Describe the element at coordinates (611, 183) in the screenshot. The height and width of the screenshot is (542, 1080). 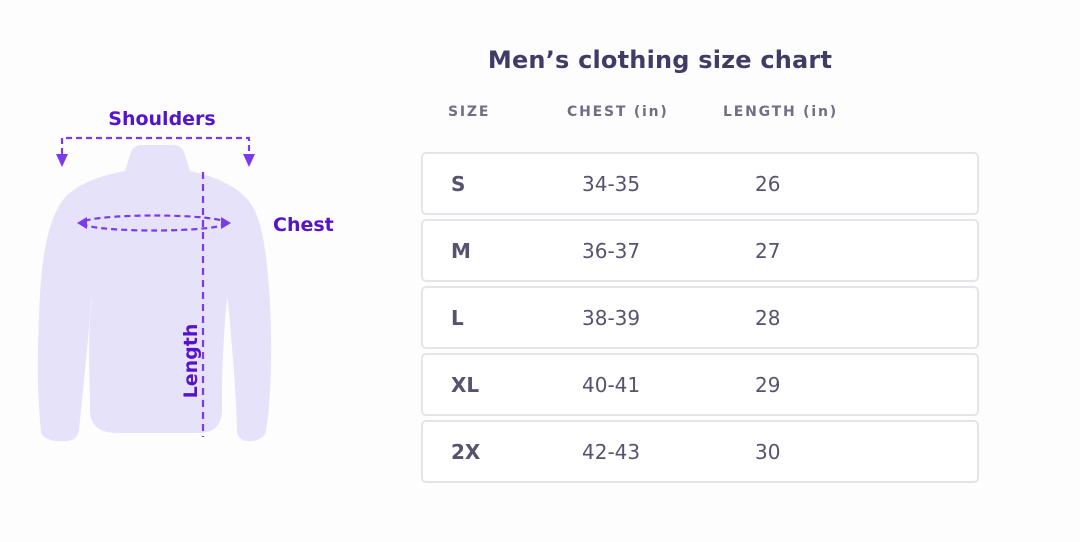
I see `chest-cell: 34-35` at that location.